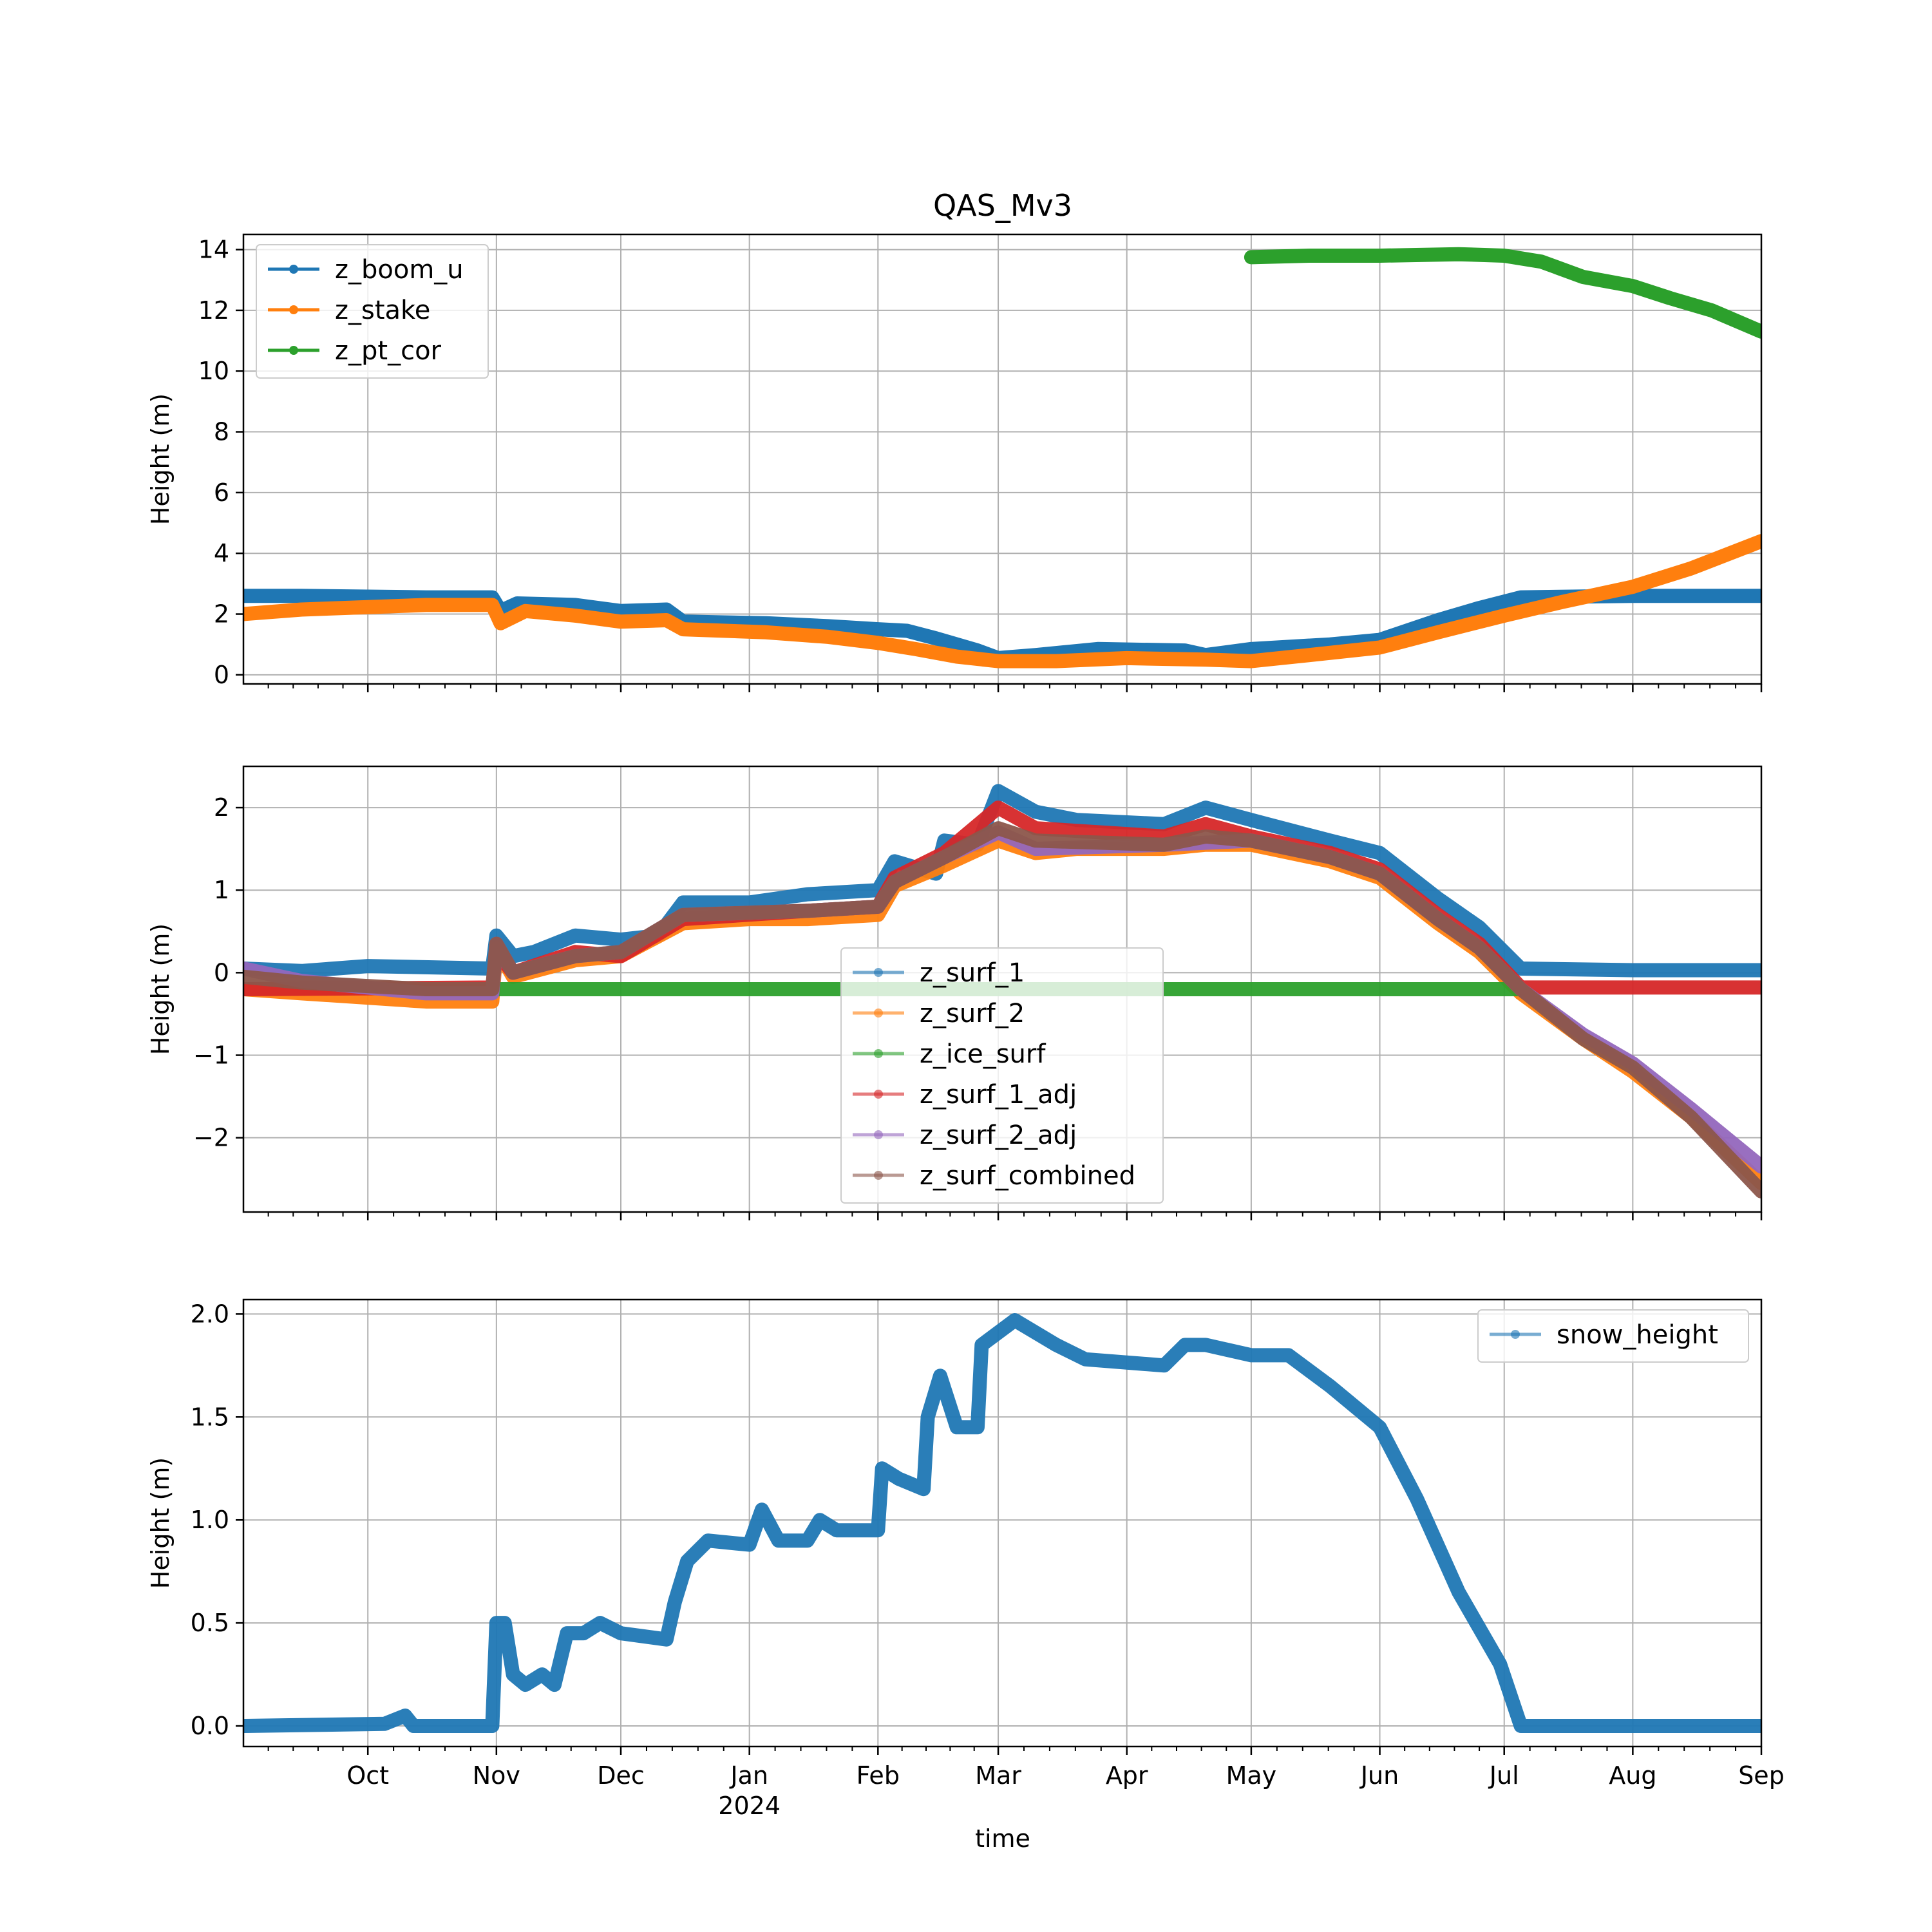  What do you see at coordinates (211, 1138) in the screenshot?
I see `y-tick-label: −2` at bounding box center [211, 1138].